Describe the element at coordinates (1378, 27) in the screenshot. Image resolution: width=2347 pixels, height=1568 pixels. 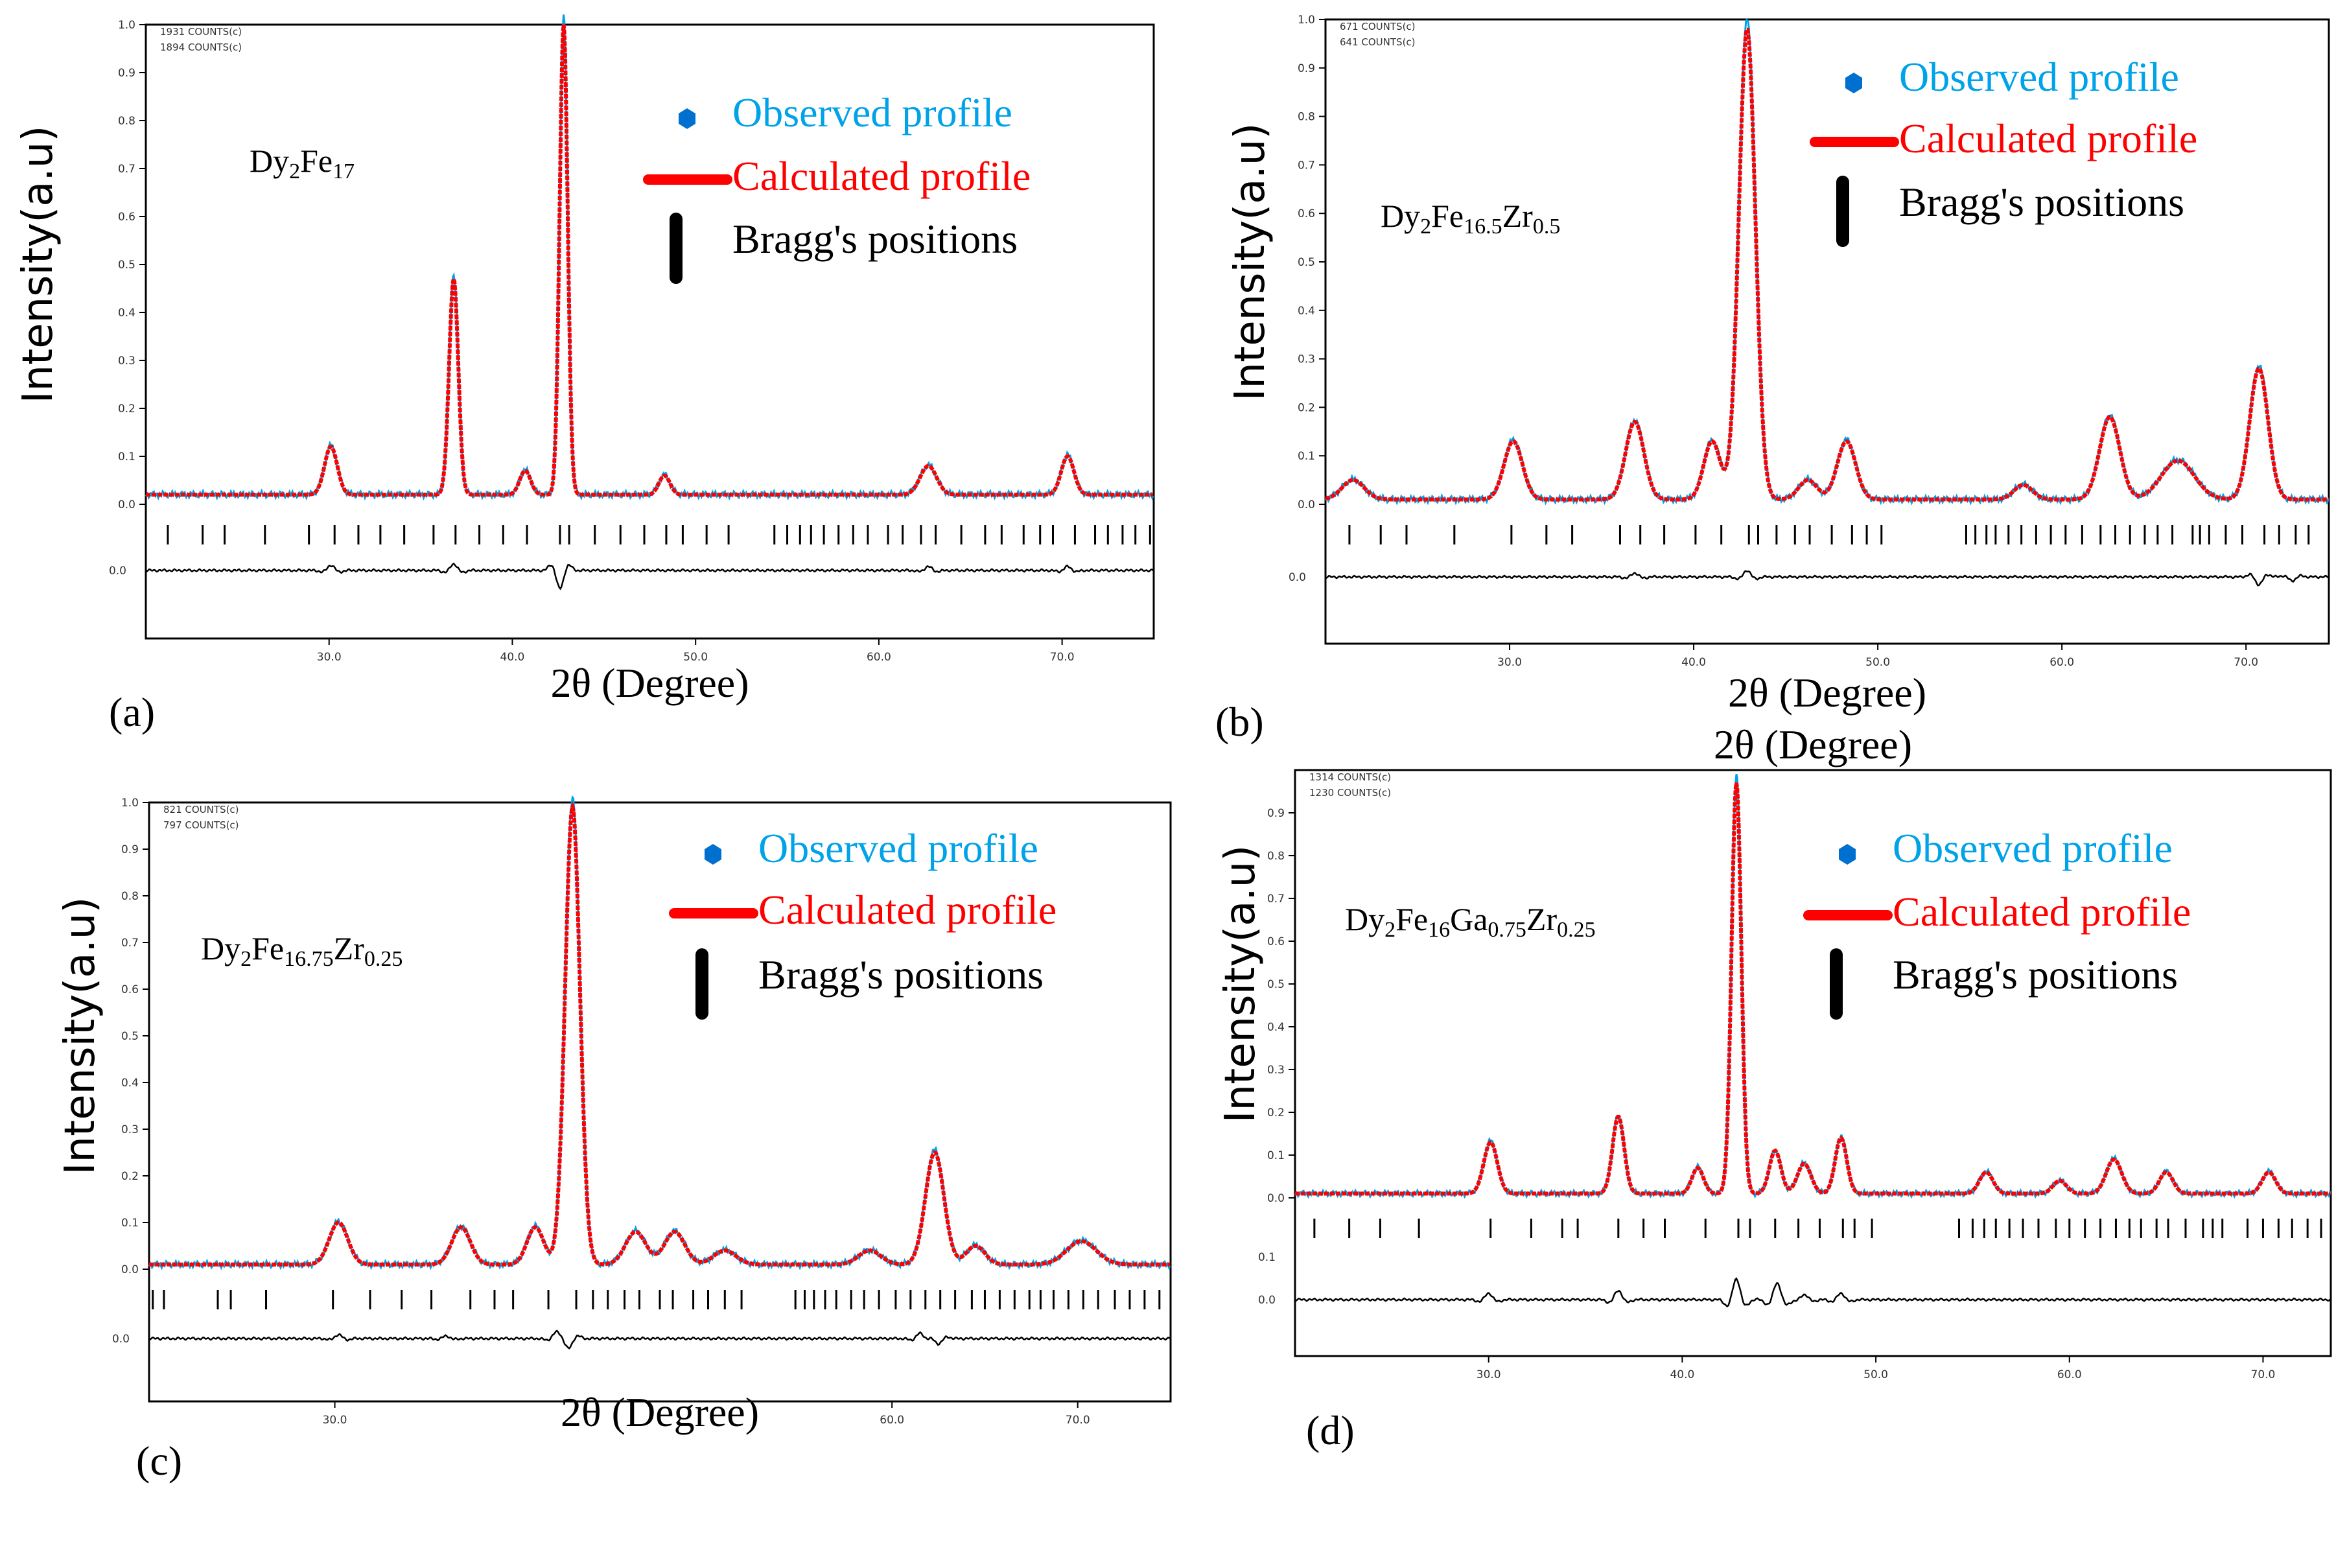
I see `counts-label: 671 COUNTS(c)` at that location.